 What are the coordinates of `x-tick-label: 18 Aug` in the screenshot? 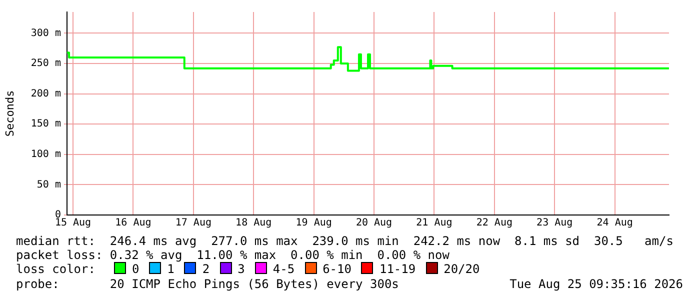 It's located at (254, 223).